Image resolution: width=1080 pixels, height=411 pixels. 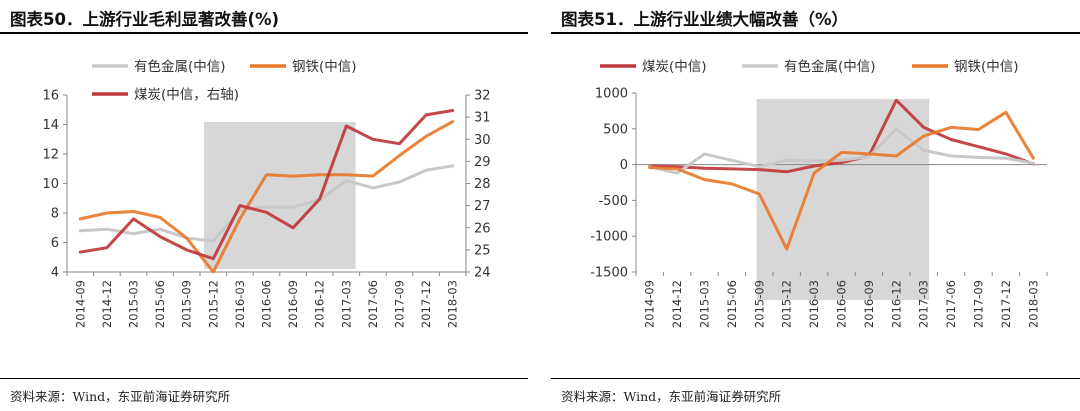 What do you see at coordinates (186, 95) in the screenshot?
I see `legend-label: 煤炭(中信，右轴)` at bounding box center [186, 95].